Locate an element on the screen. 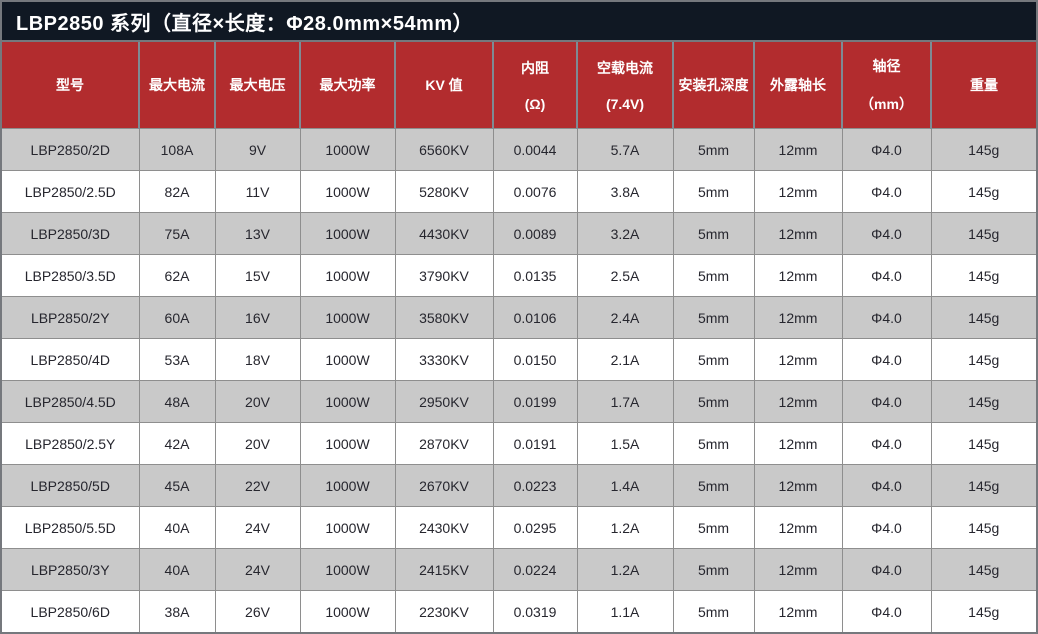 This screenshot has height=634, width=1038. col-header-max-voltage: 最大电压 is located at coordinates (258, 85).